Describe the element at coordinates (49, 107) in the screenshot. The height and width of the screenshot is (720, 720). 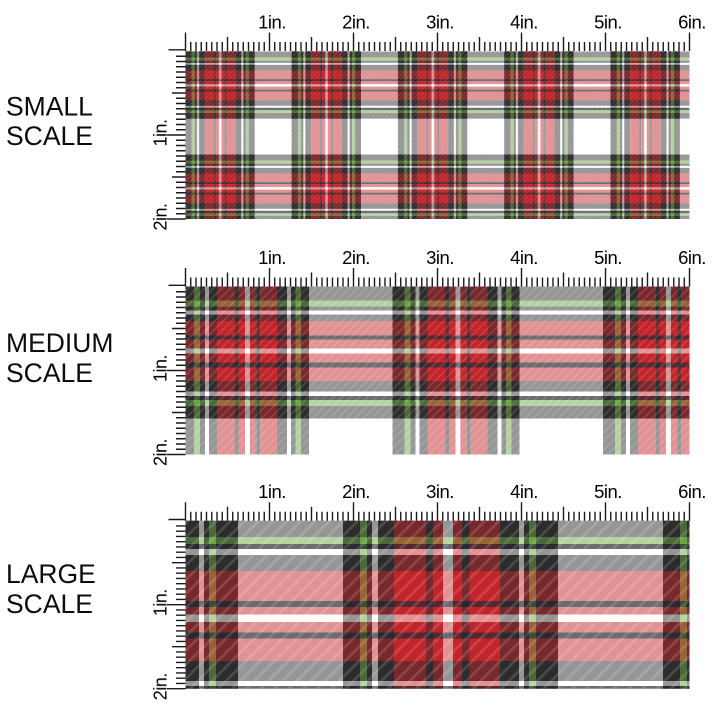
I see `svg-text: SMALL` at that location.